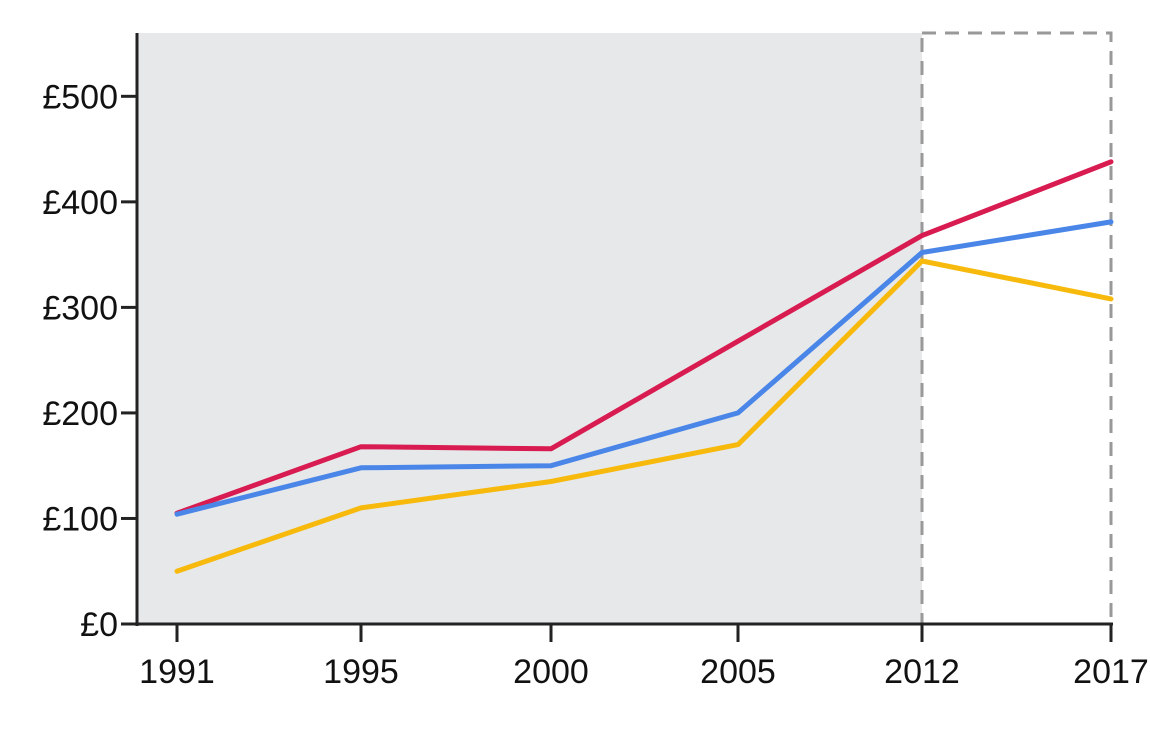  Describe the element at coordinates (80, 519) in the screenshot. I see `y-tick-label: £100` at that location.